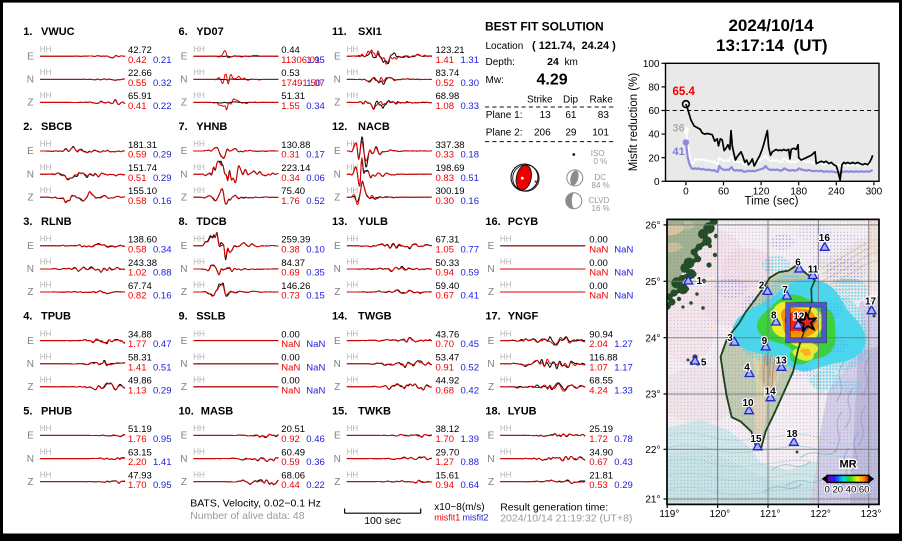 This screenshot has width=902, height=541. I want to click on svg-text: 1, so click(700, 281).